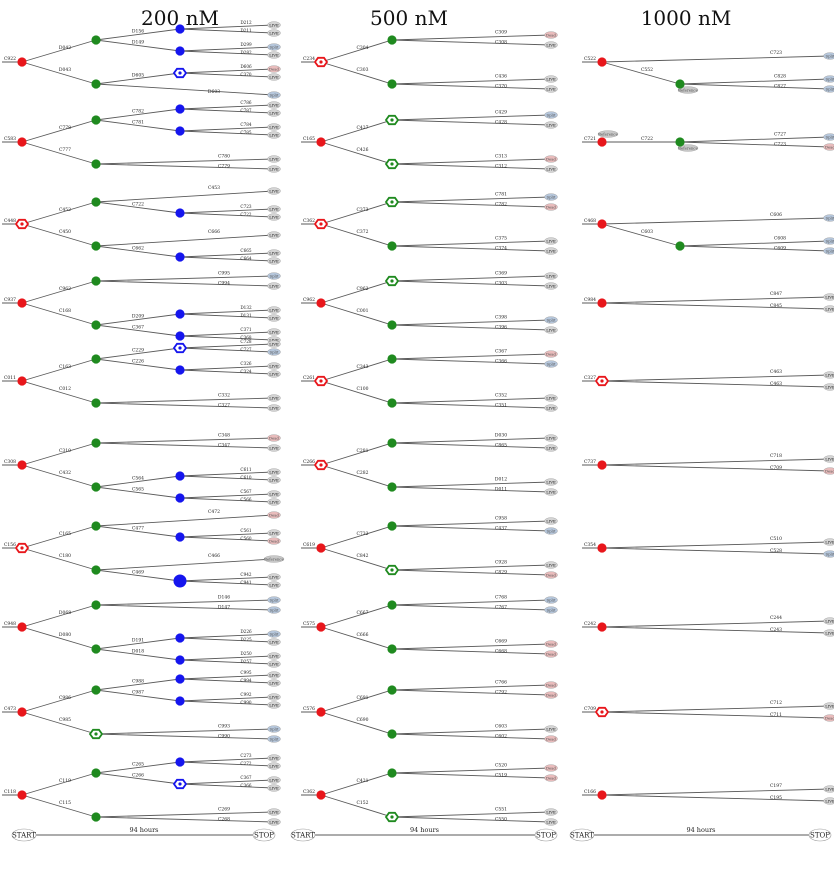 The width and height of the screenshot is (834, 871). I want to click on branch-label: C119, so click(65, 781).